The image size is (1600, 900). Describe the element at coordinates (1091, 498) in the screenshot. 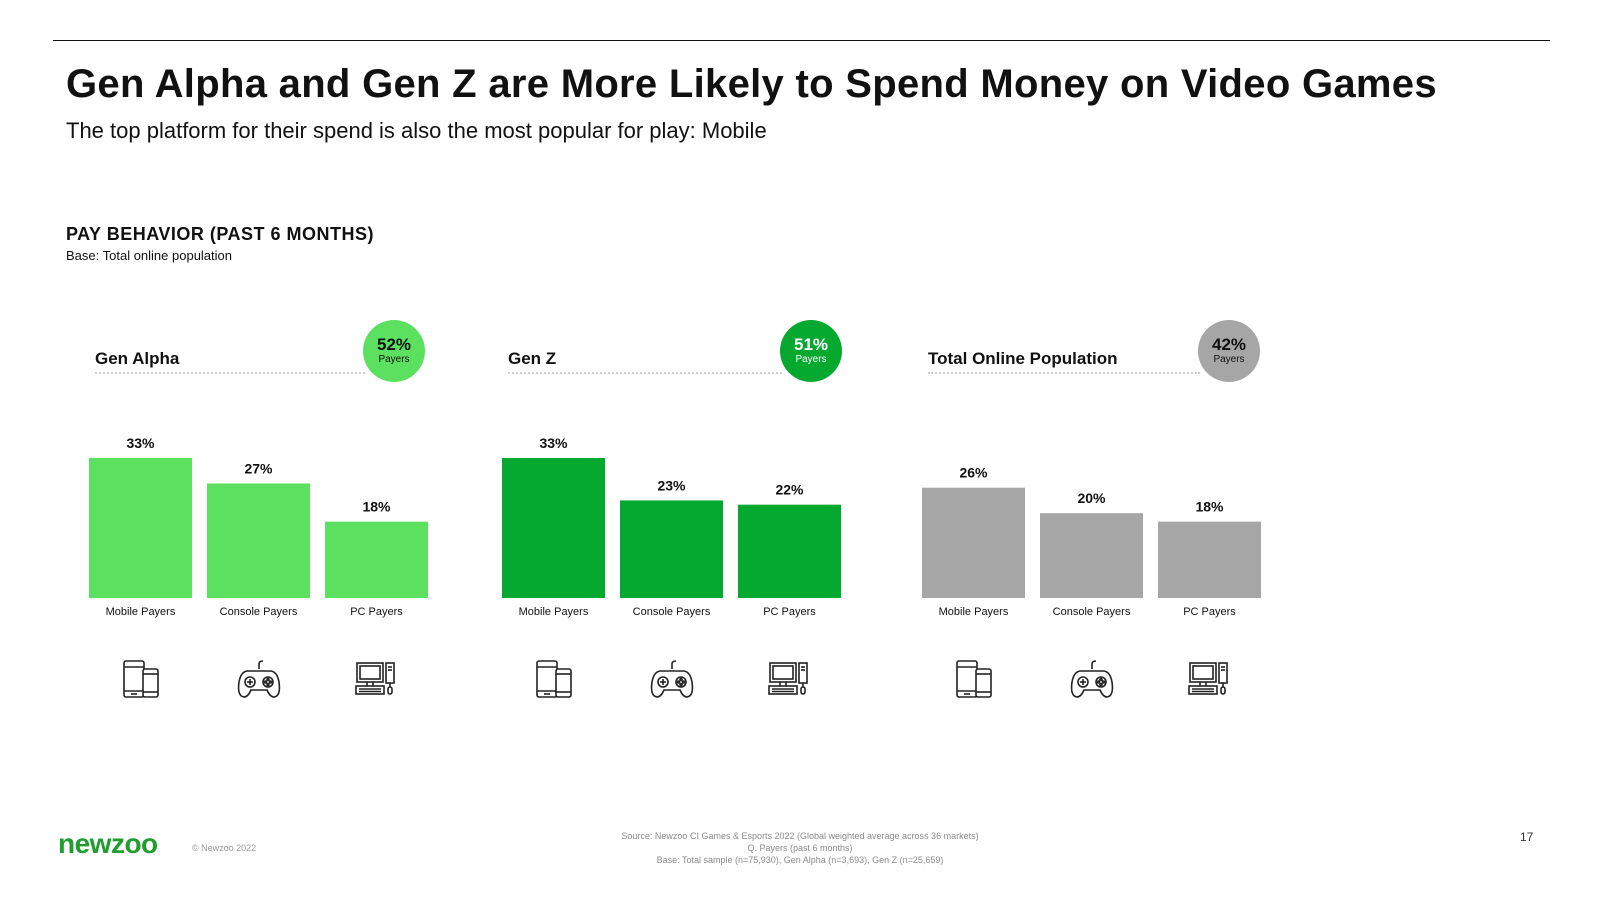

I see `bar-value-label: 20%` at that location.